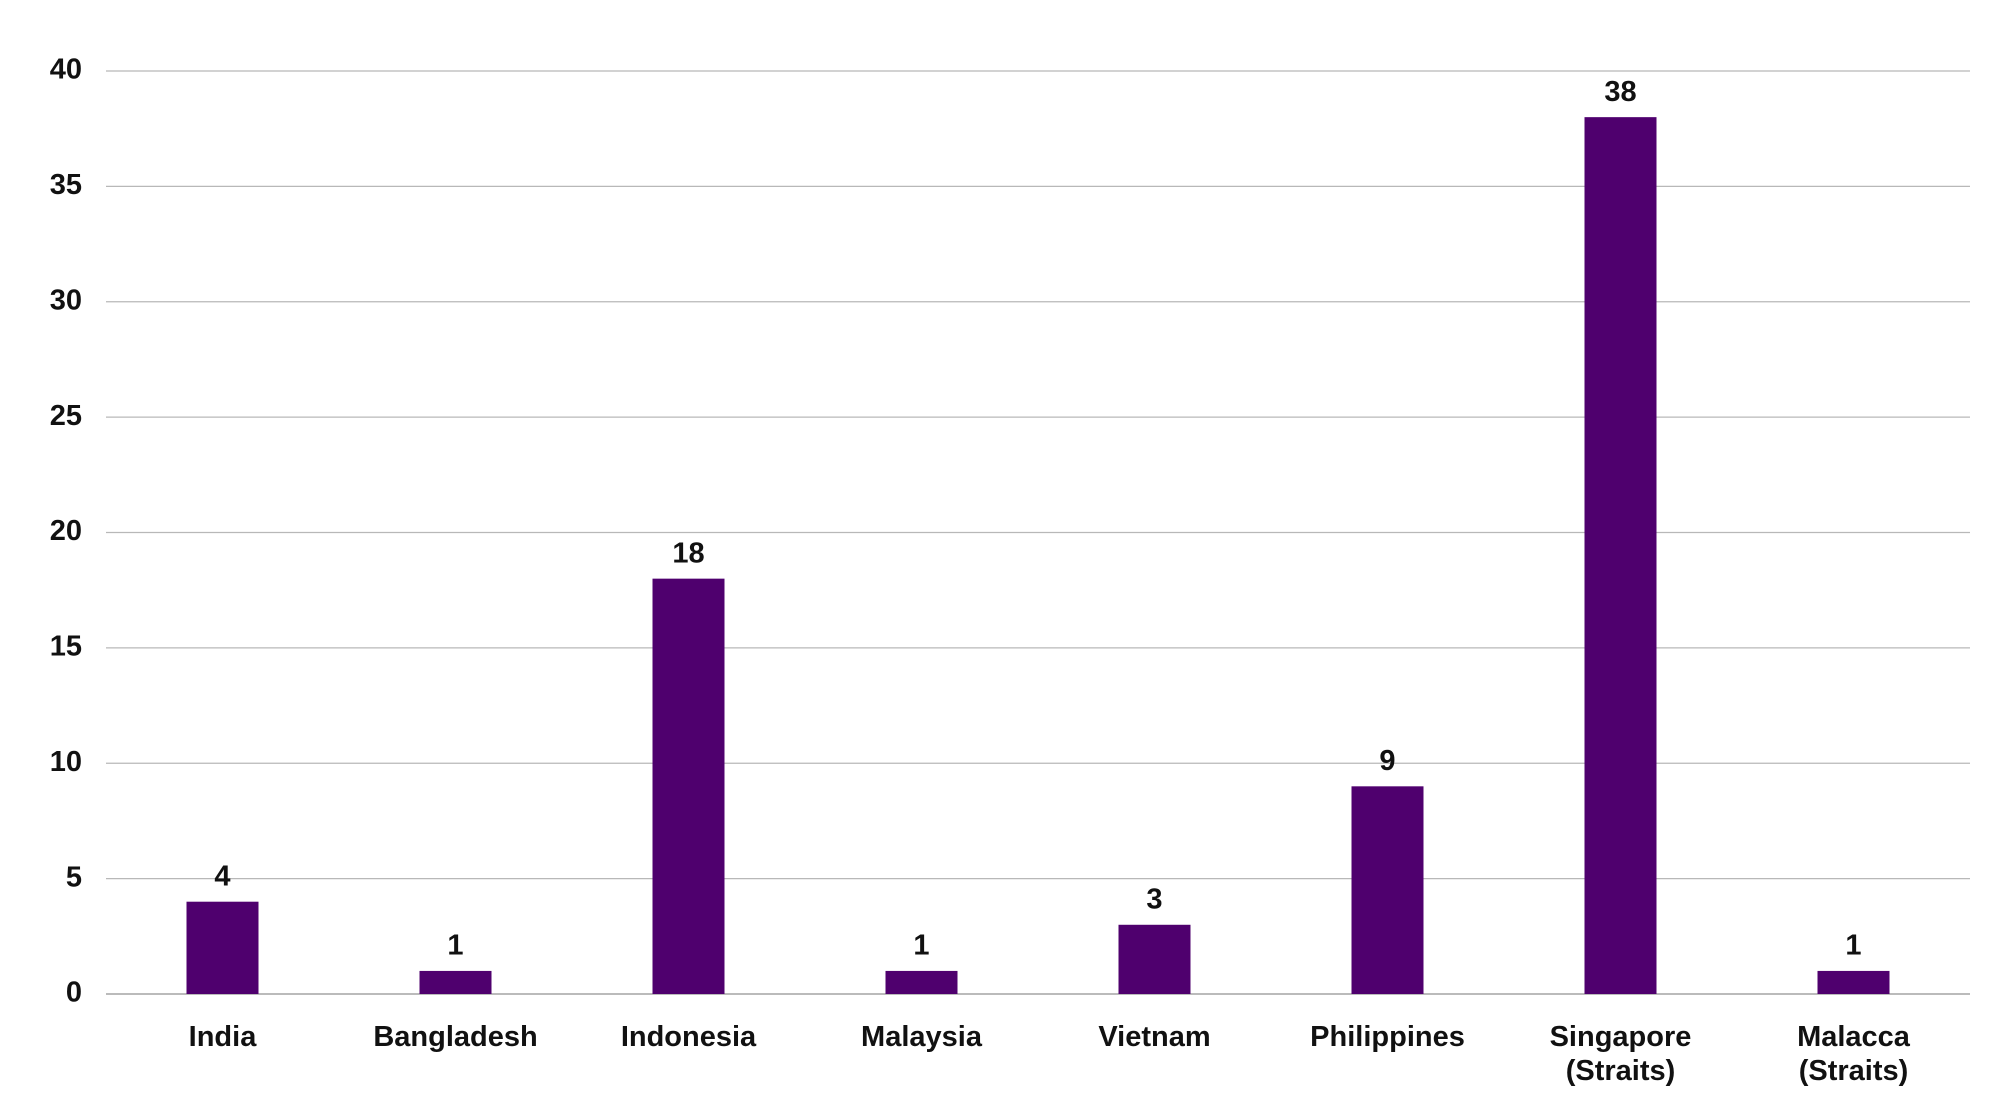  Describe the element at coordinates (66, 70) in the screenshot. I see `y-tick-label: 40` at that location.